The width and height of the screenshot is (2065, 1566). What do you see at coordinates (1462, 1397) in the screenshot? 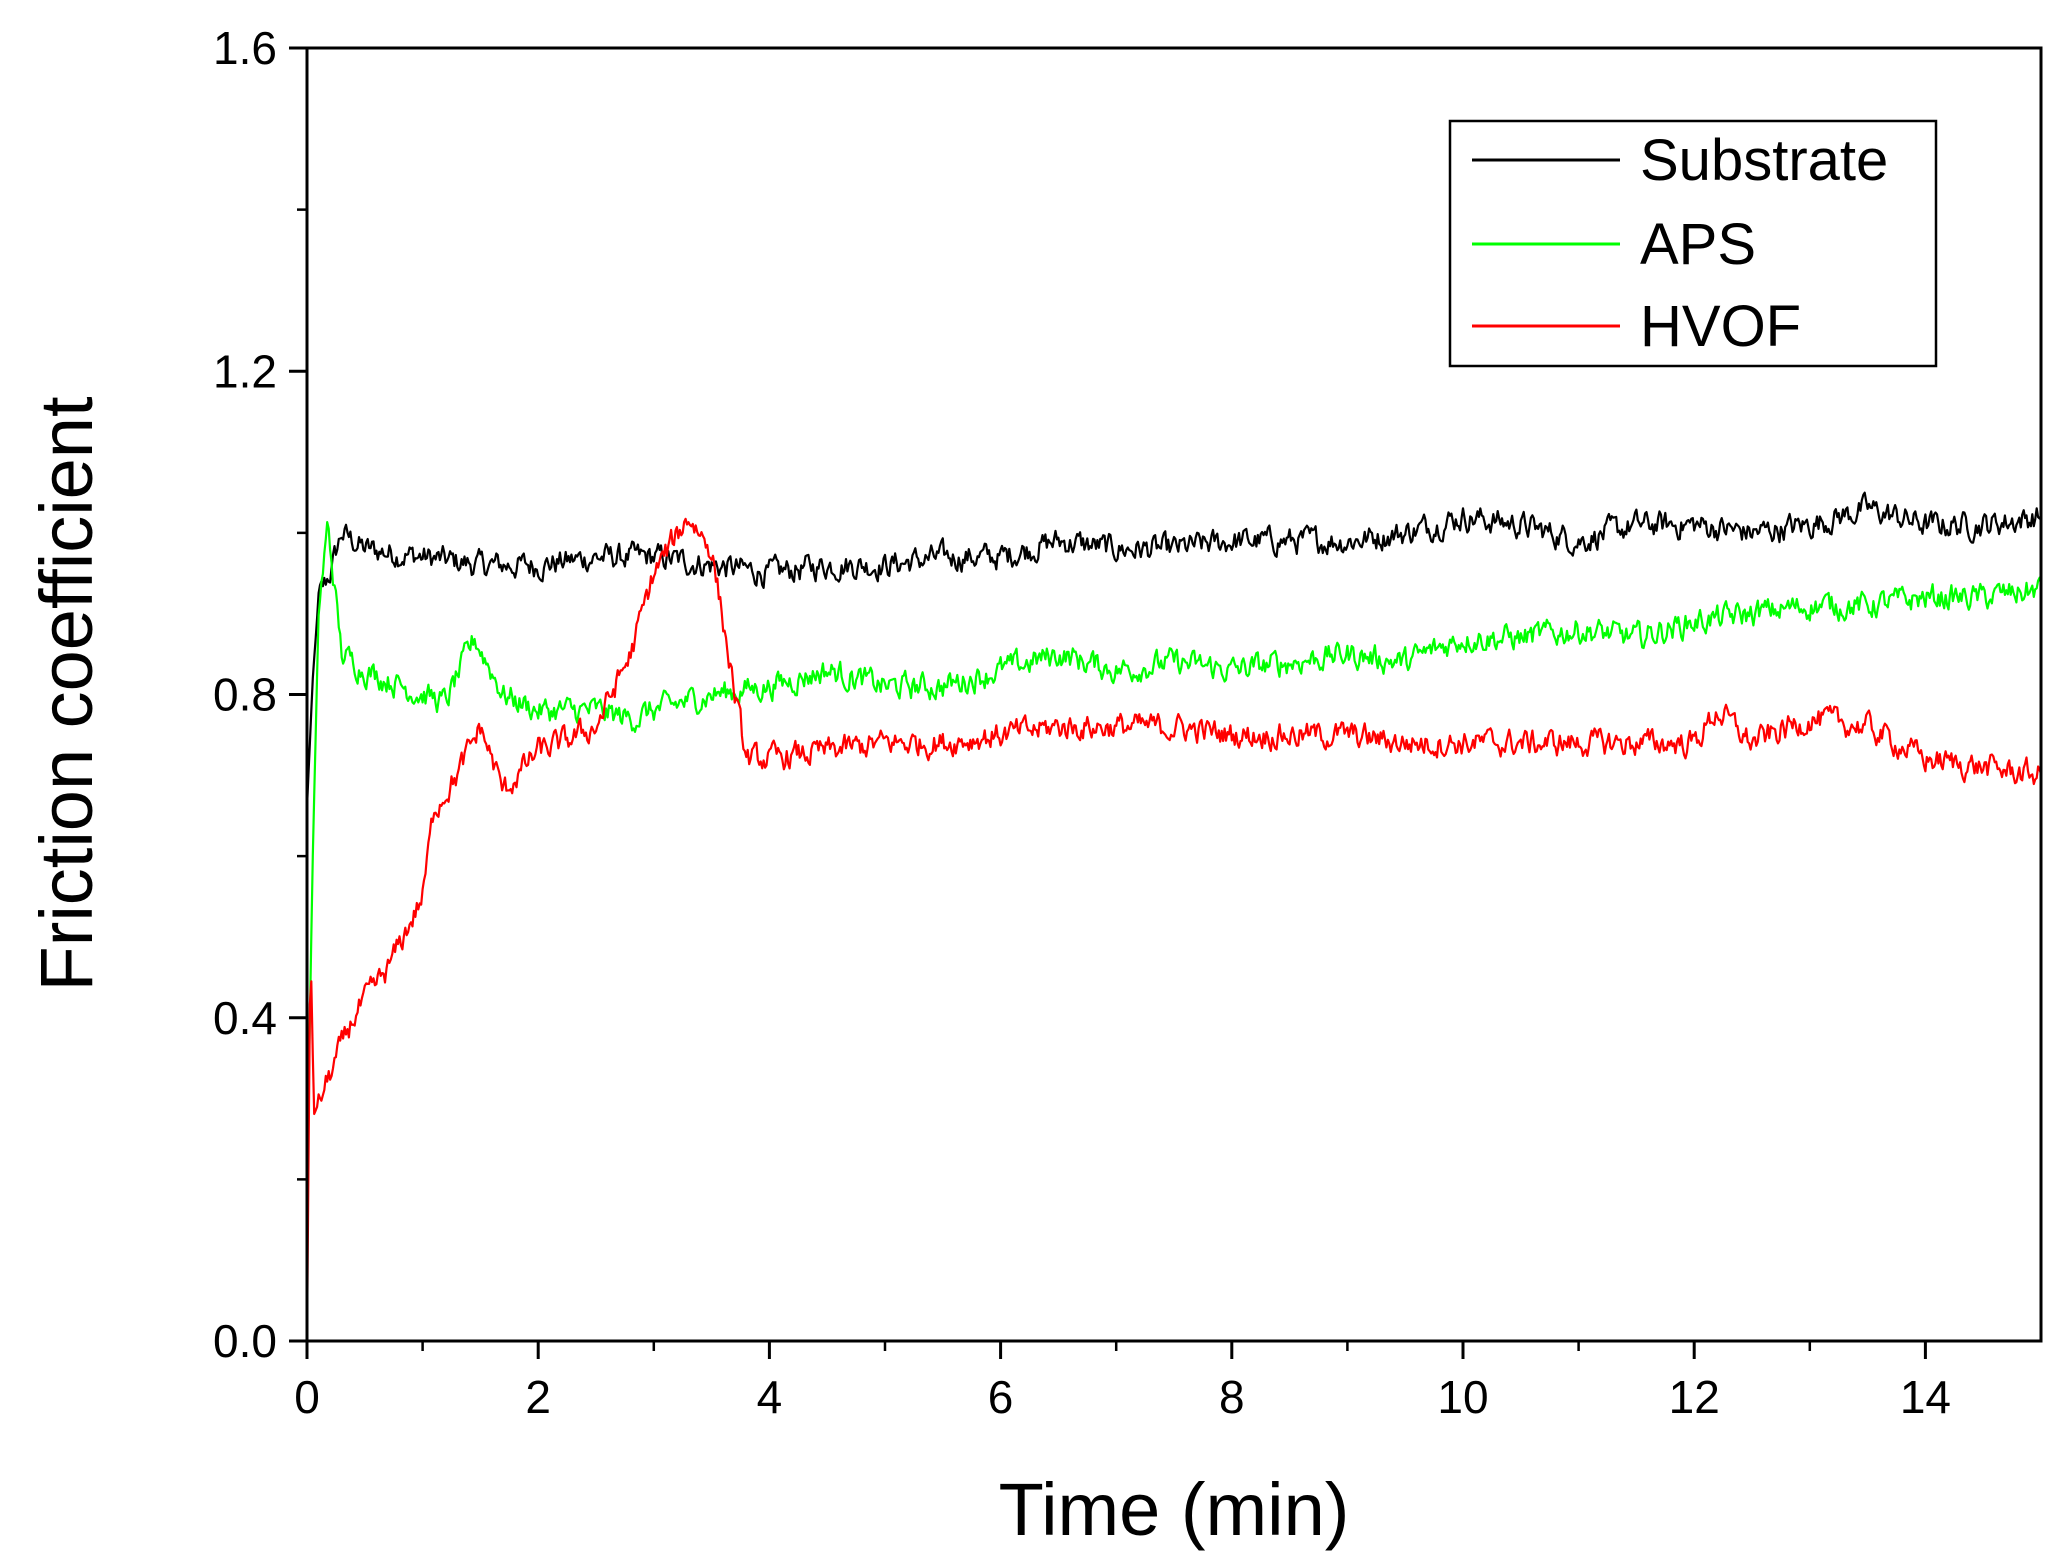
I see `x-tick-label: 10` at bounding box center [1462, 1397].